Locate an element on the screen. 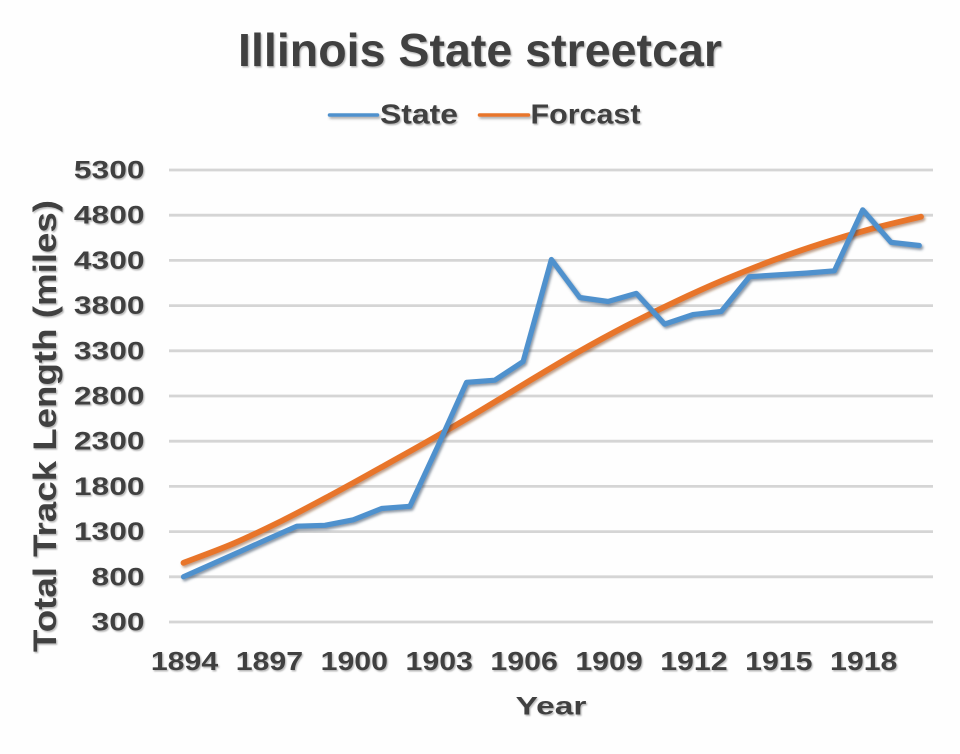 This screenshot has width=960, height=754. svg-text: 3300 is located at coordinates (109, 351).